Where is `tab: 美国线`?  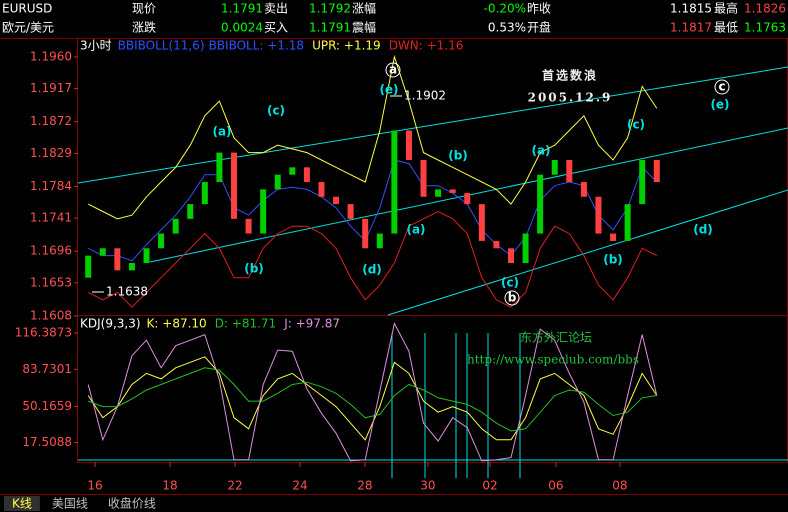 tab: 美国线 is located at coordinates (69, 503).